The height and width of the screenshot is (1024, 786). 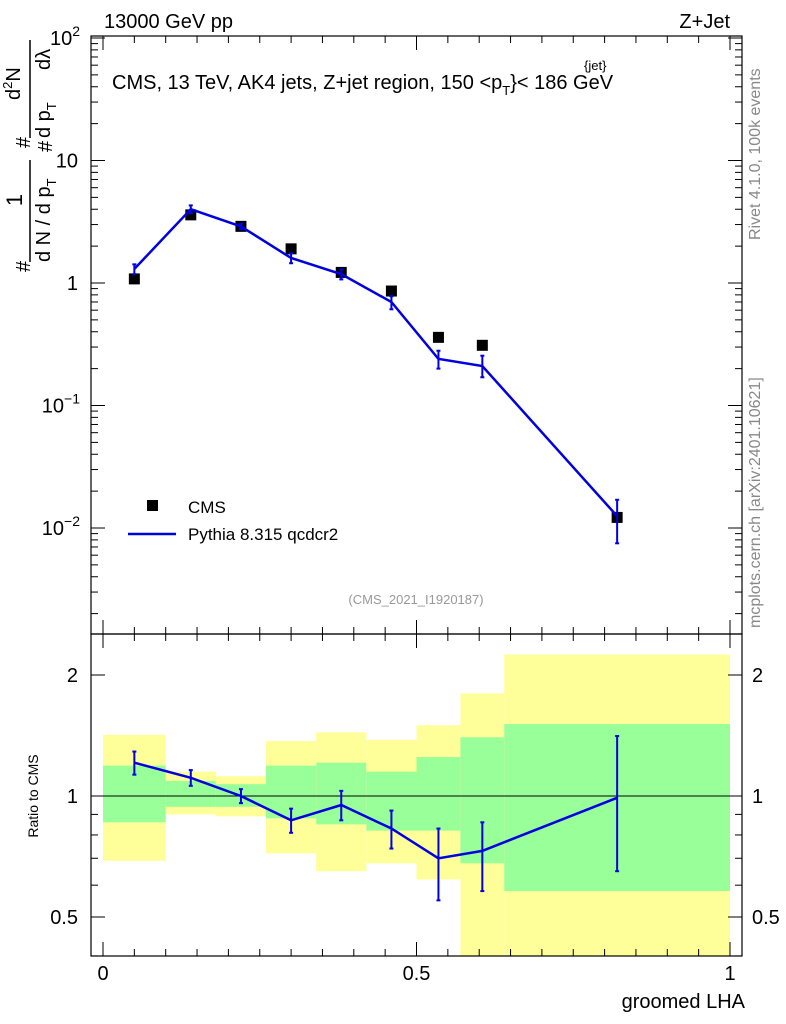 I want to click on ylabel-hash-1: #, so click(x=24, y=266).